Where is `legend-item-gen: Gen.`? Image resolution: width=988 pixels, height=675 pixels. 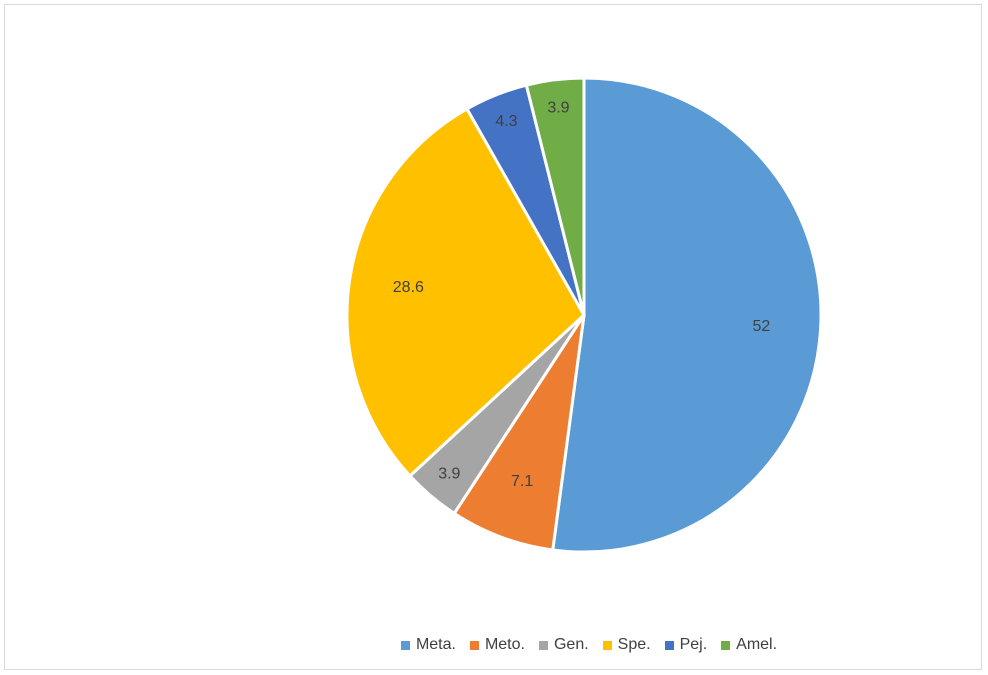 legend-item-gen: Gen. is located at coordinates (563, 645).